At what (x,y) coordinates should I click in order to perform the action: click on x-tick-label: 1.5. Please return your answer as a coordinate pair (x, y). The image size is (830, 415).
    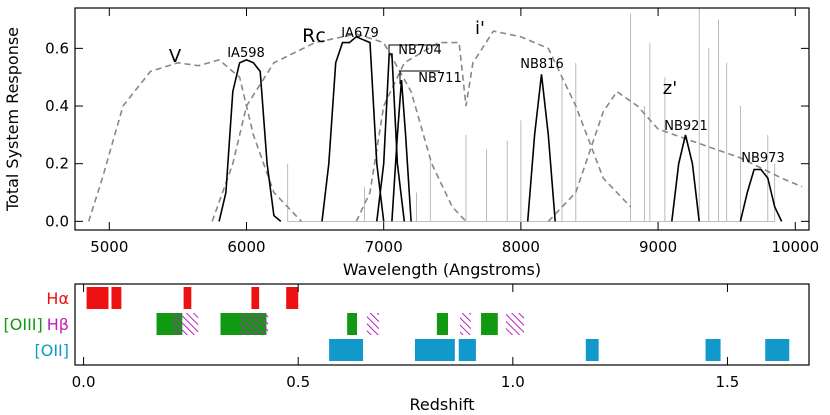
    Looking at the image, I should click on (728, 382).